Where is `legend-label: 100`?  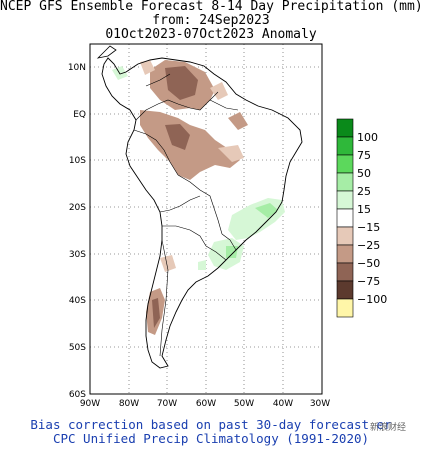 legend-label: 100 is located at coordinates (367, 137).